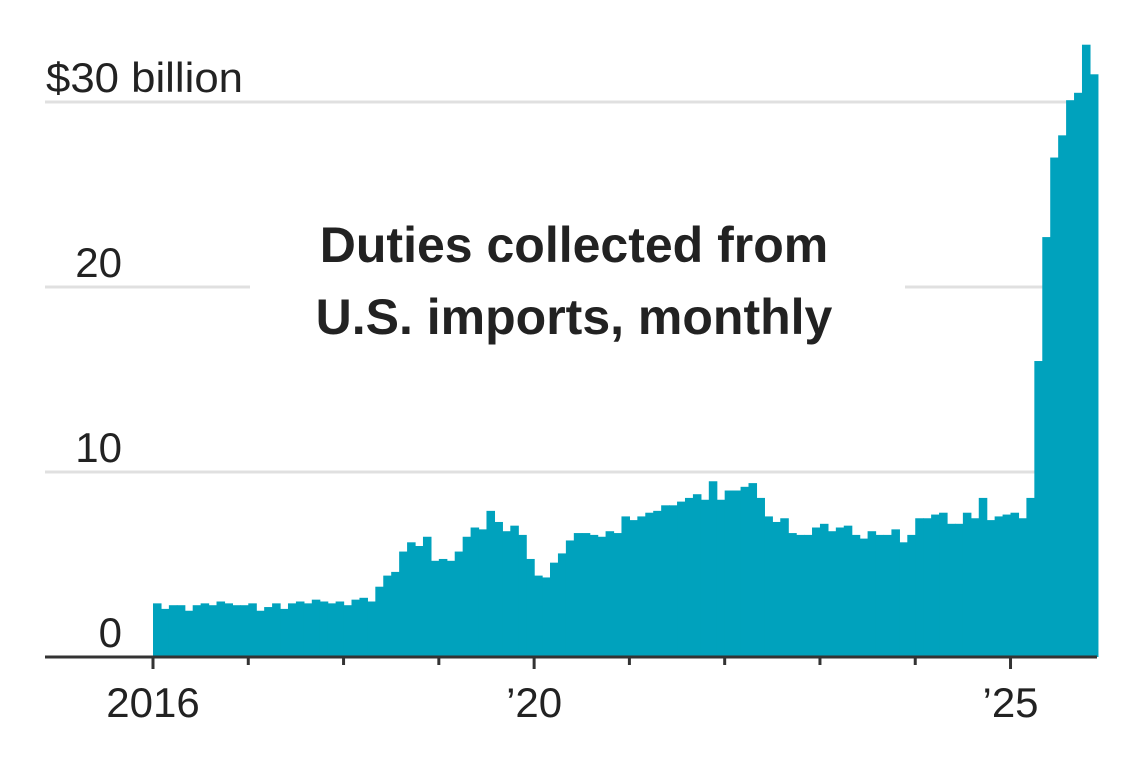  What do you see at coordinates (534, 702) in the screenshot?
I see `x-tick-label: ’20` at bounding box center [534, 702].